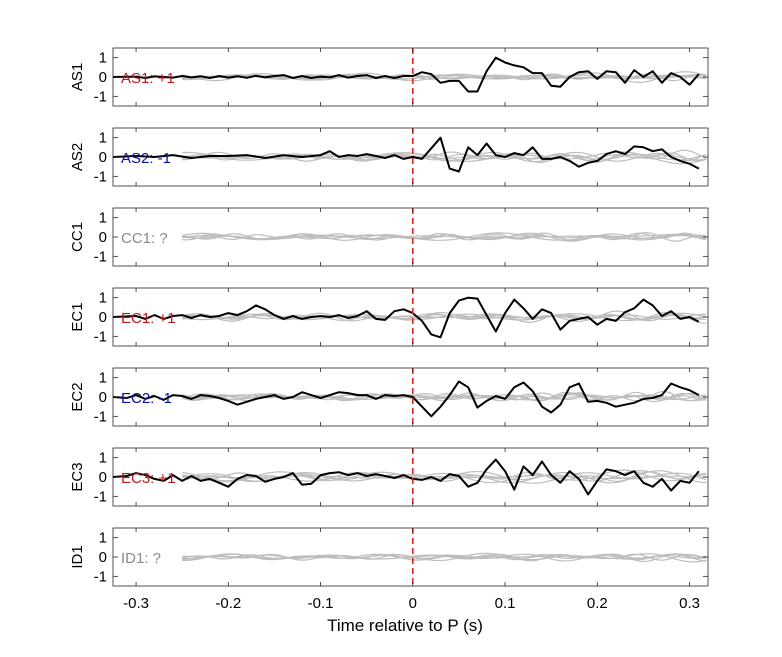 This screenshot has width=782, height=657. I want to click on y-axis-label: EC1, so click(77, 316).